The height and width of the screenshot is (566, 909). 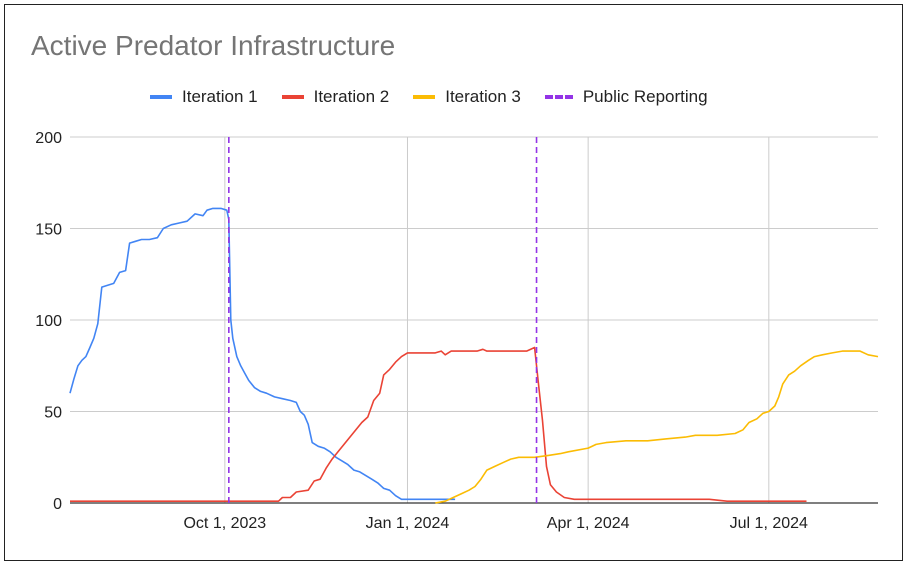 What do you see at coordinates (408, 523) in the screenshot?
I see `x-tick-label: Jan 1, 2024` at bounding box center [408, 523].